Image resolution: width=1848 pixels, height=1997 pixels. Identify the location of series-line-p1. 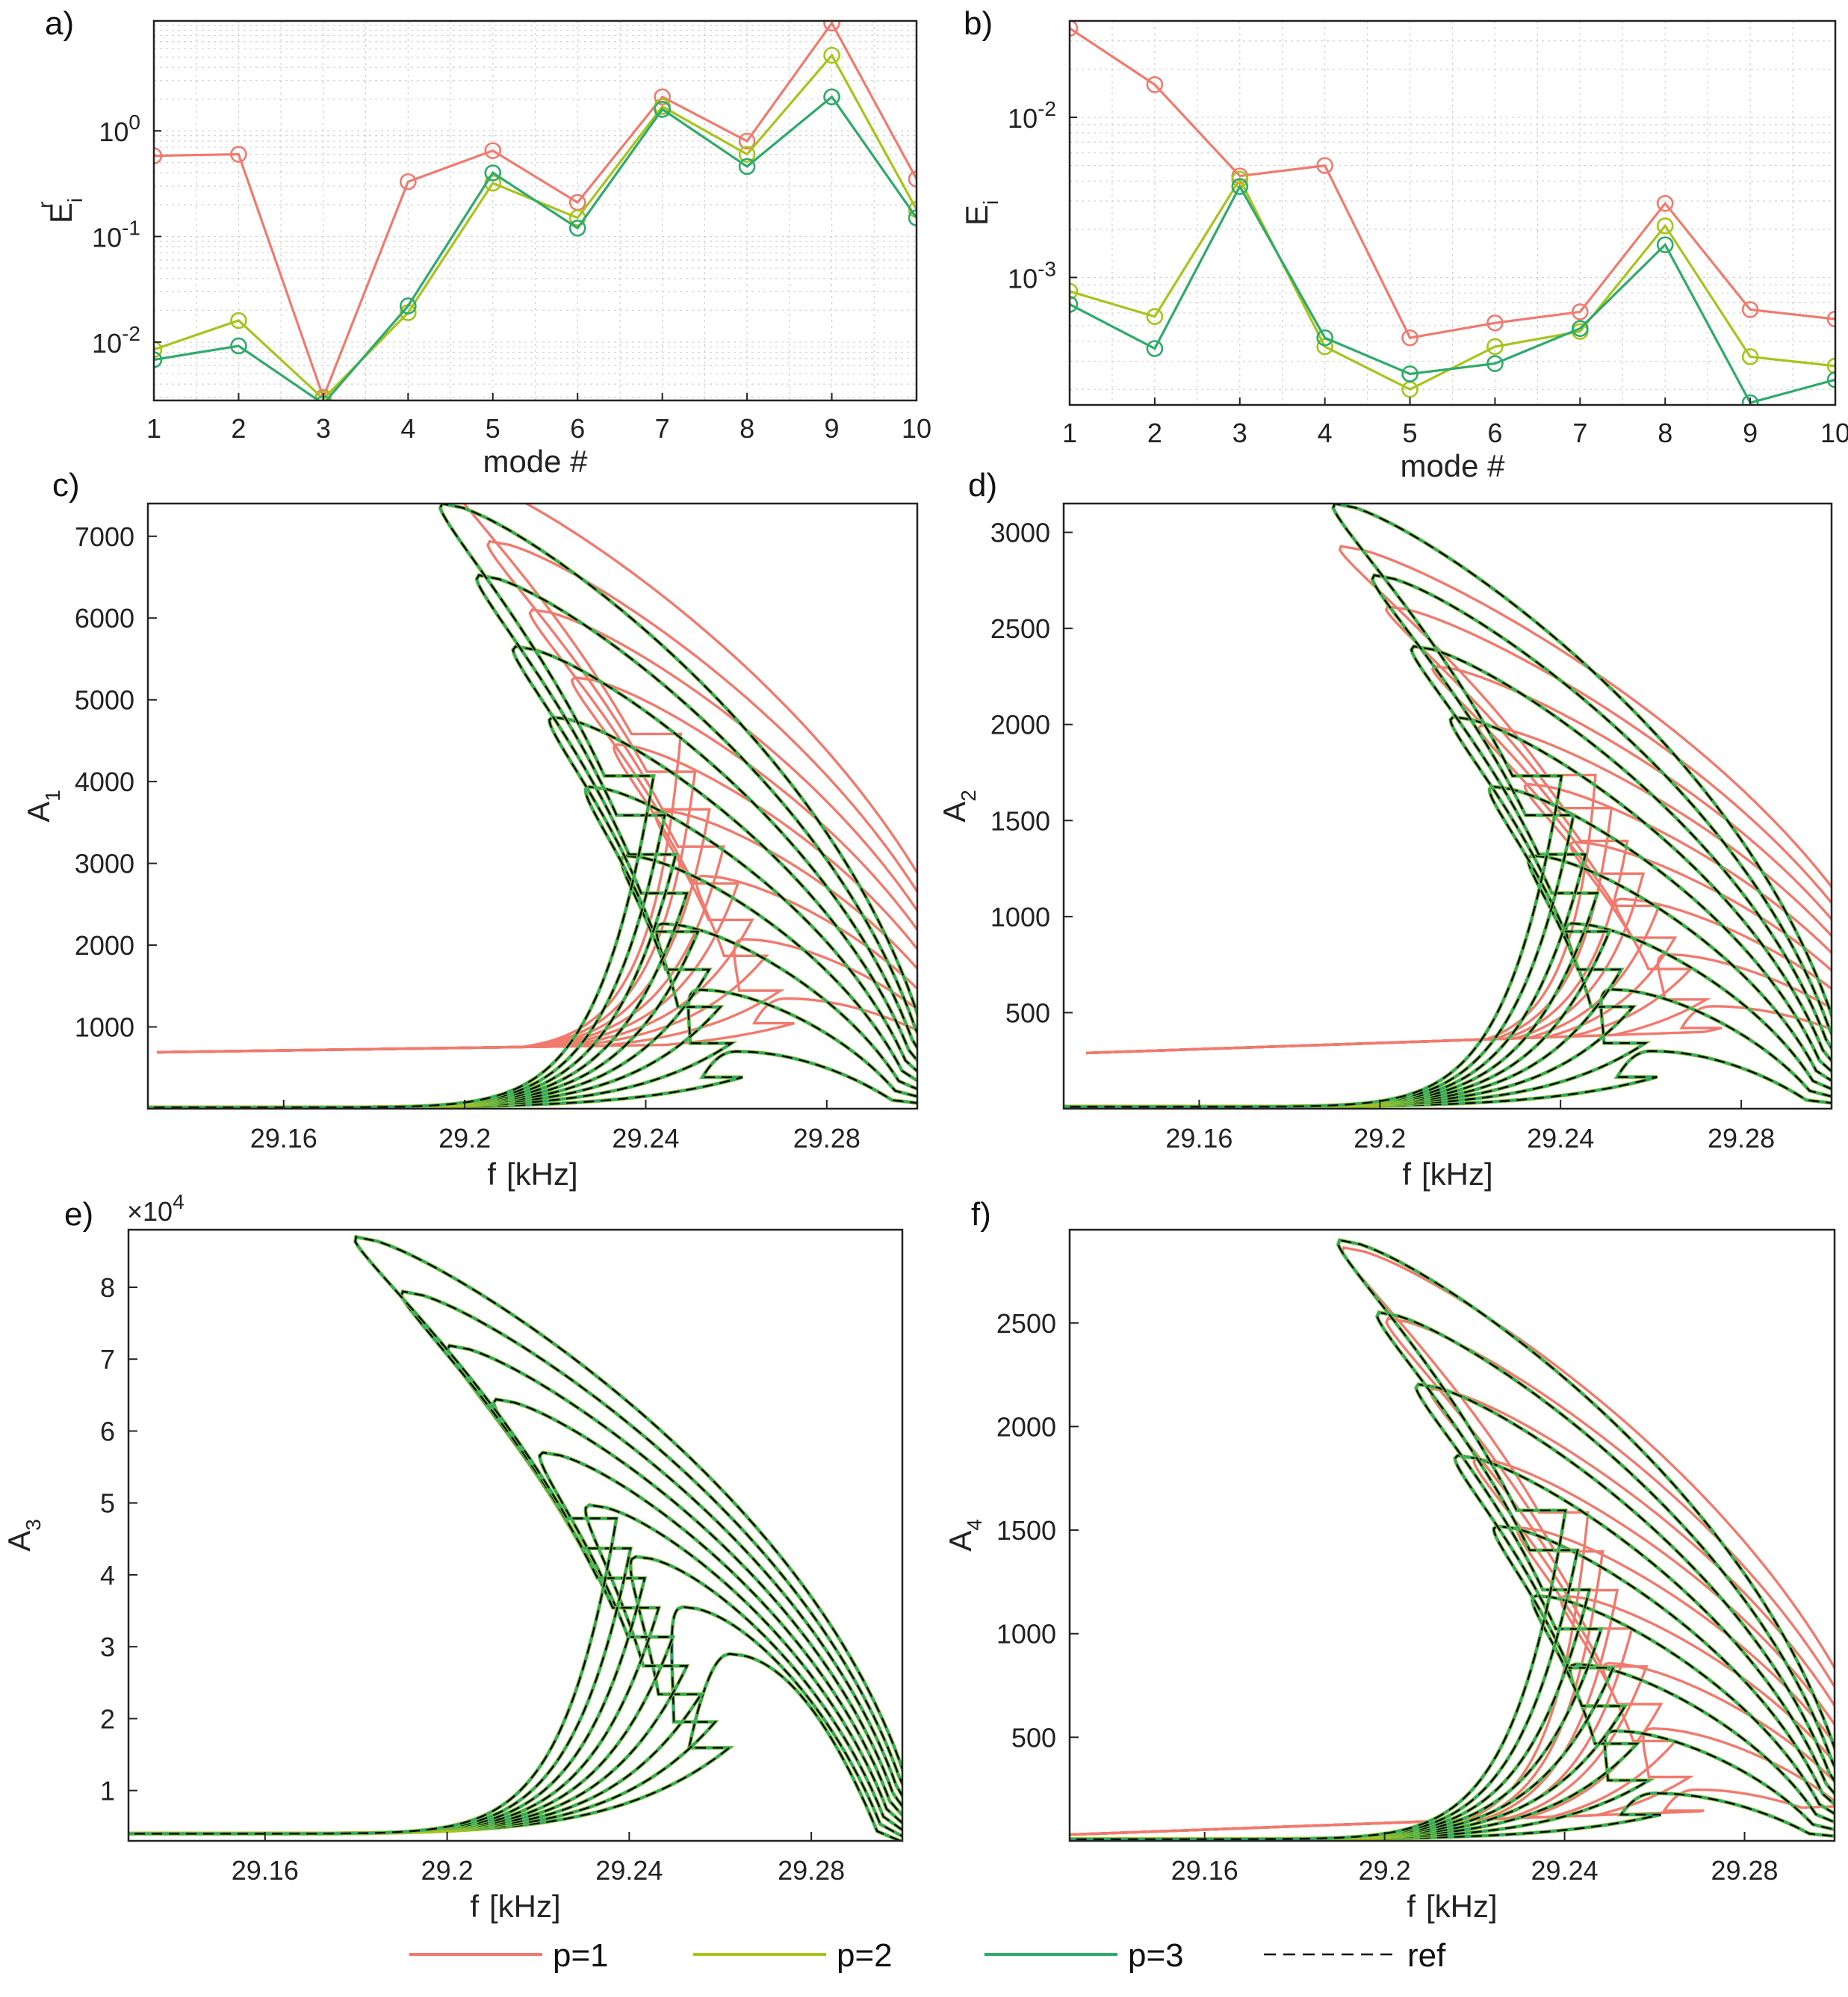
(1453, 183).